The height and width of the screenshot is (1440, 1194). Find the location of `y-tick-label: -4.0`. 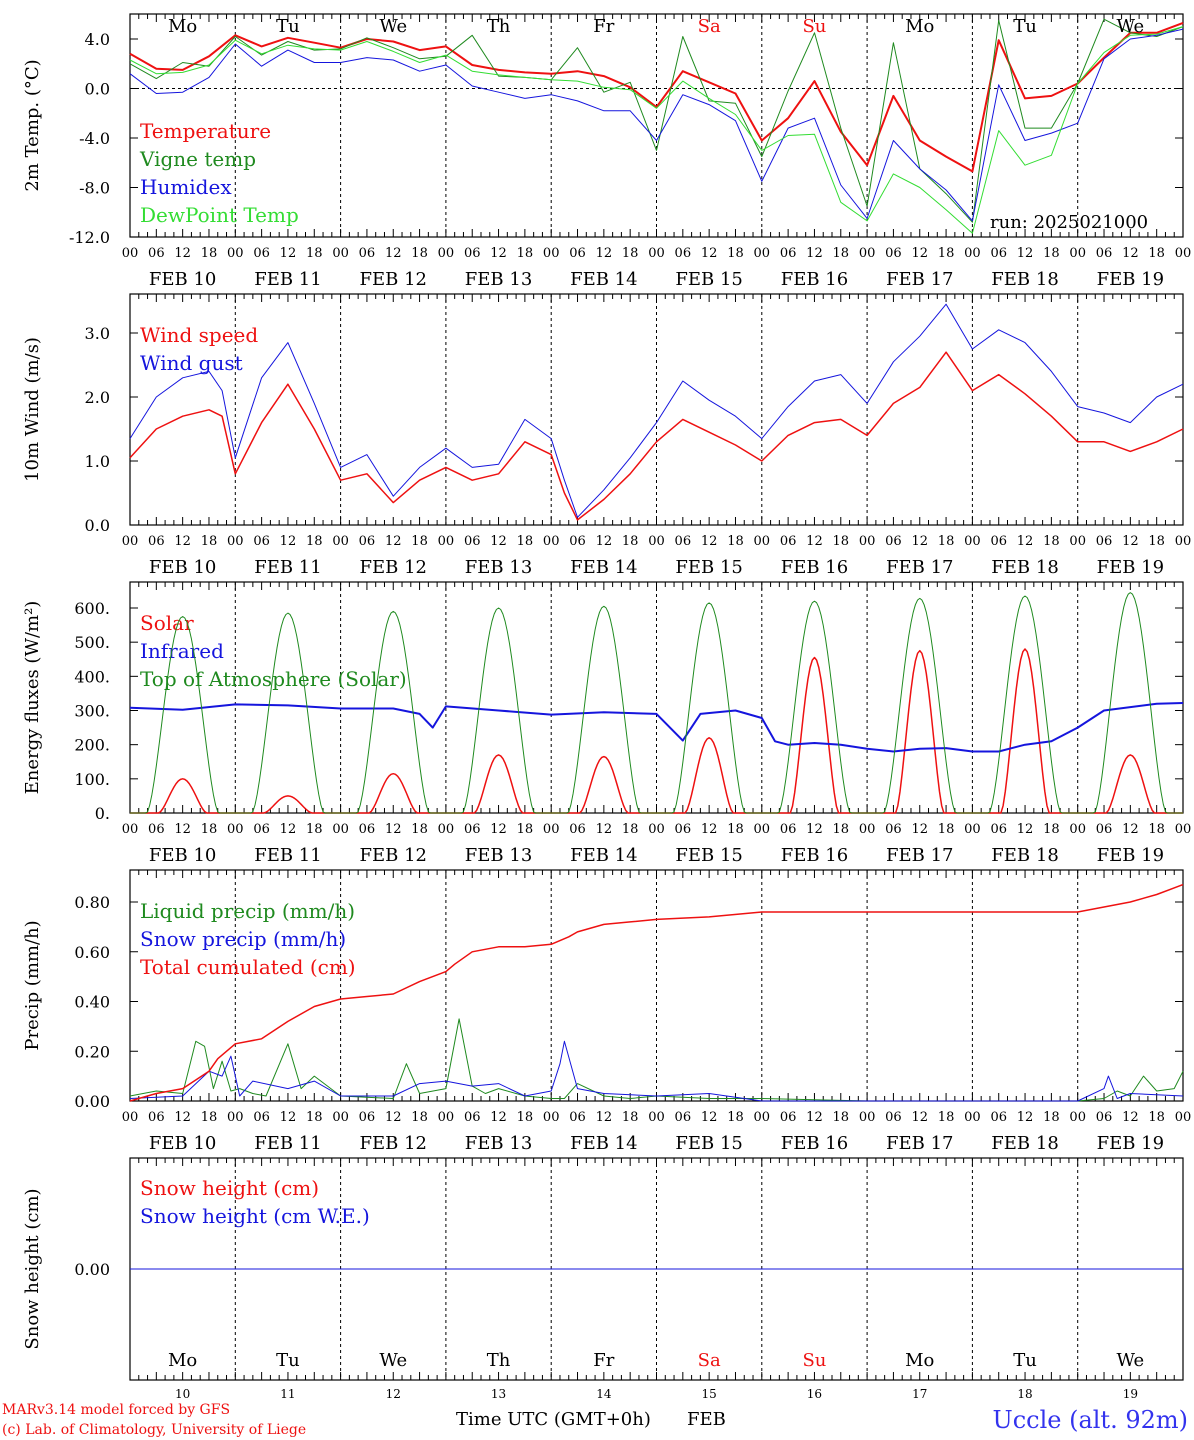

y-tick-label: -4.0 is located at coordinates (94, 138).